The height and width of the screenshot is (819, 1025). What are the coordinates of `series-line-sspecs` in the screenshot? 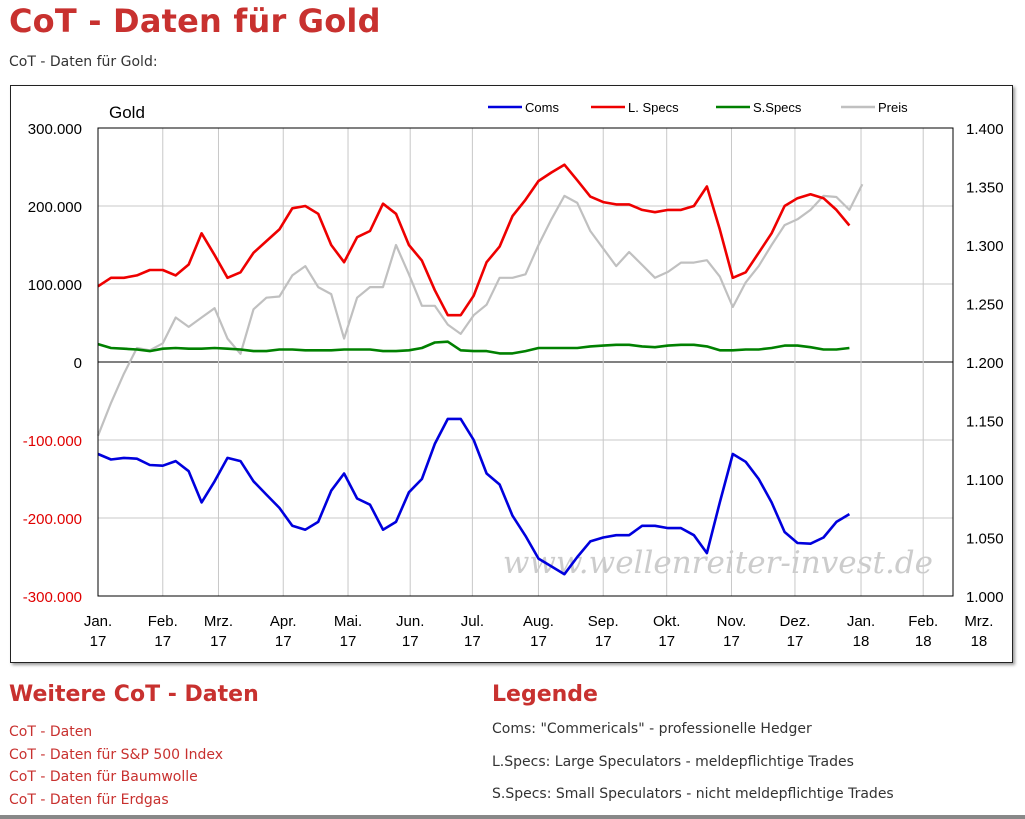 It's located at (473, 347).